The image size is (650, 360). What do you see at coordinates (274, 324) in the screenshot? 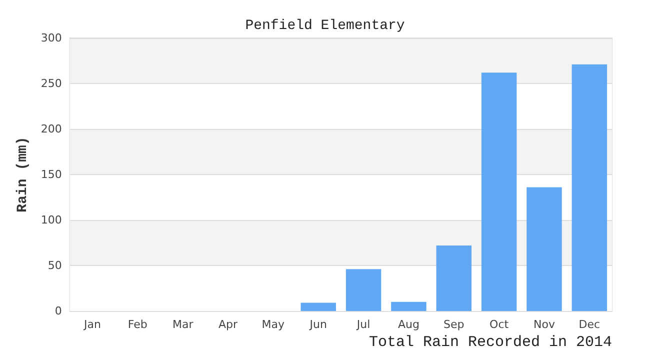
I see `x-tick-label: May` at bounding box center [274, 324].